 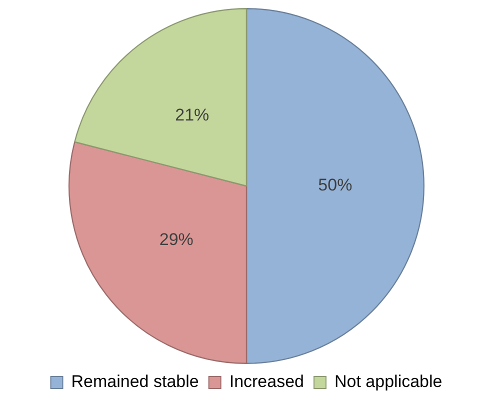 I want to click on data-label: 21%, so click(x=192, y=115).